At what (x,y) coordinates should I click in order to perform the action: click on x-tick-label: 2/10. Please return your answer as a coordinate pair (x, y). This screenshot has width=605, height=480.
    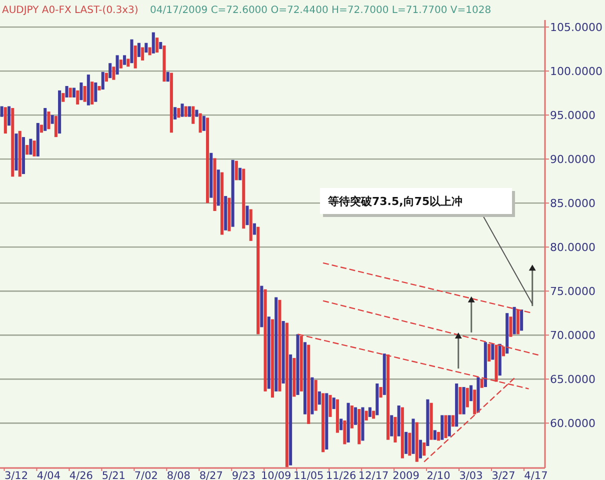
    Looking at the image, I should click on (438, 475).